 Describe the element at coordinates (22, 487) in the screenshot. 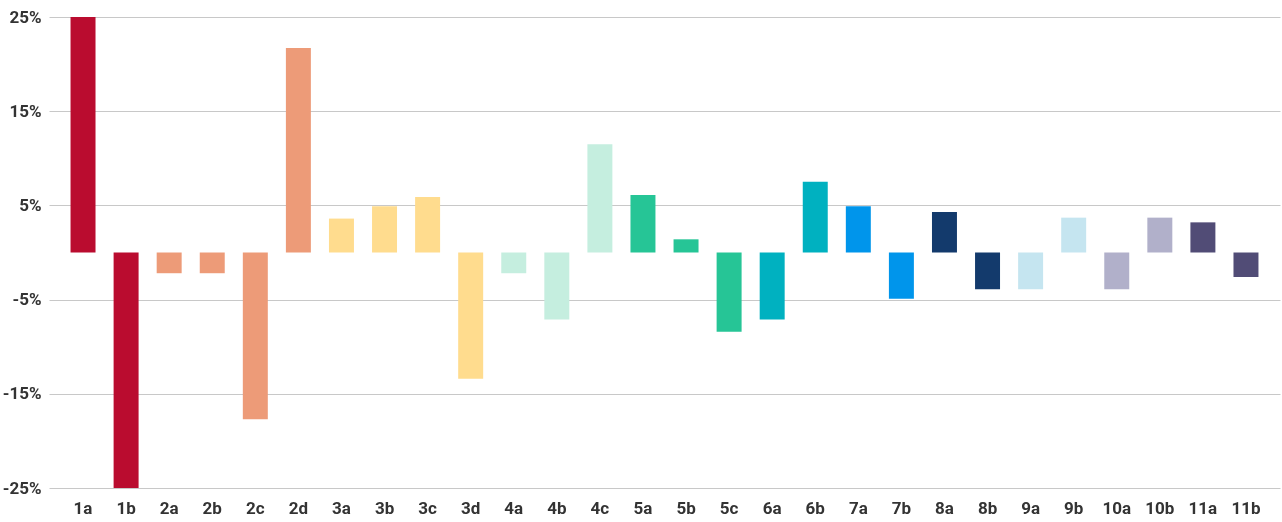

I see `y-tick-label: -25%` at that location.